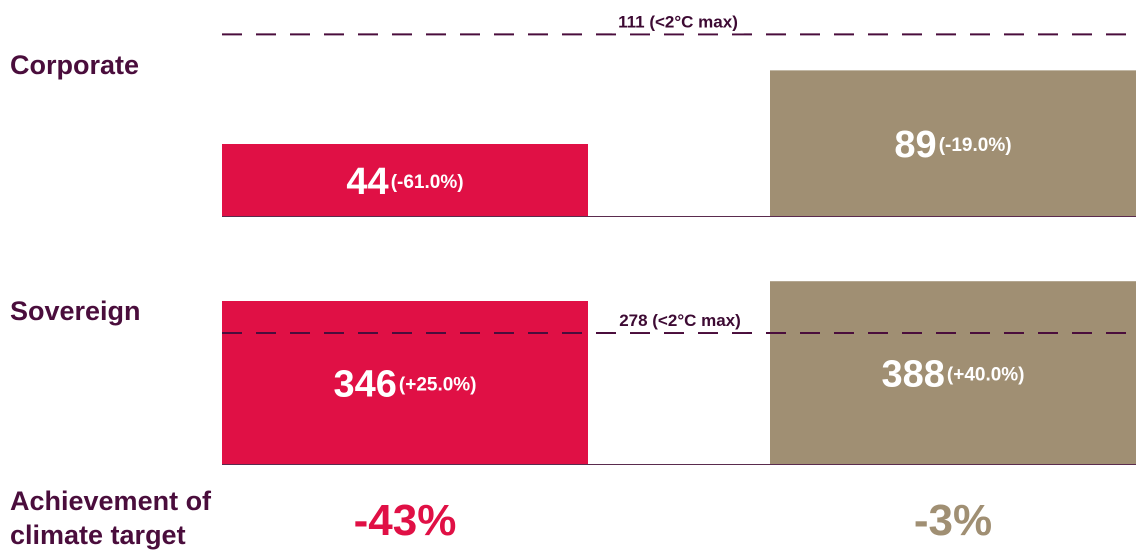 The width and height of the screenshot is (1141, 558). I want to click on bar-value-label-corporate-series-1: 44 (-61.0%), so click(404, 182).